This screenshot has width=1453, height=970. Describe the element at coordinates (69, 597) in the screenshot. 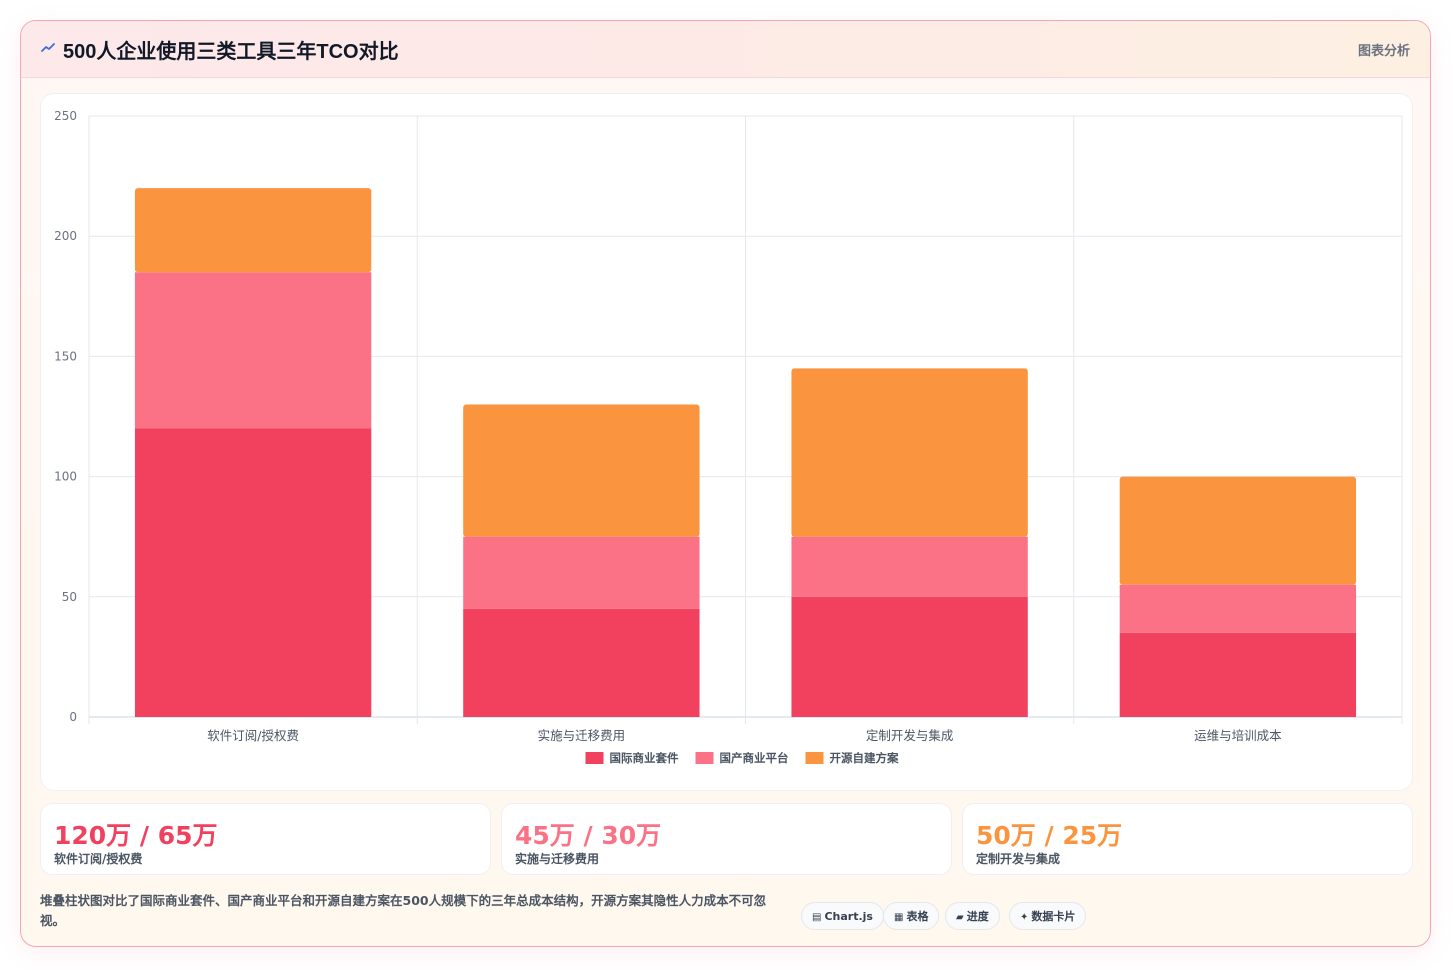

I see `y-tick-label: 50` at that location.